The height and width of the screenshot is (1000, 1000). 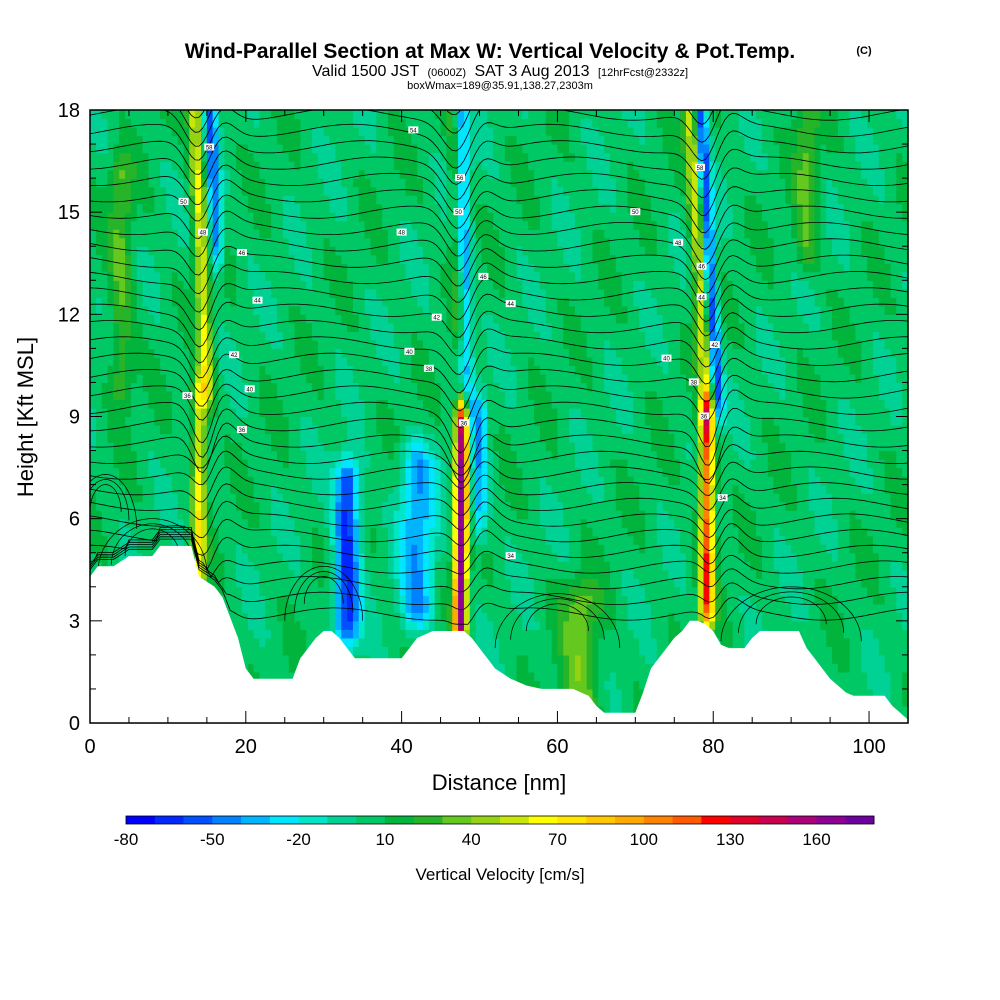 What do you see at coordinates (500, 86) in the screenshot?
I see `box-info: boxWmax=189@35.91,138.27,2303m` at bounding box center [500, 86].